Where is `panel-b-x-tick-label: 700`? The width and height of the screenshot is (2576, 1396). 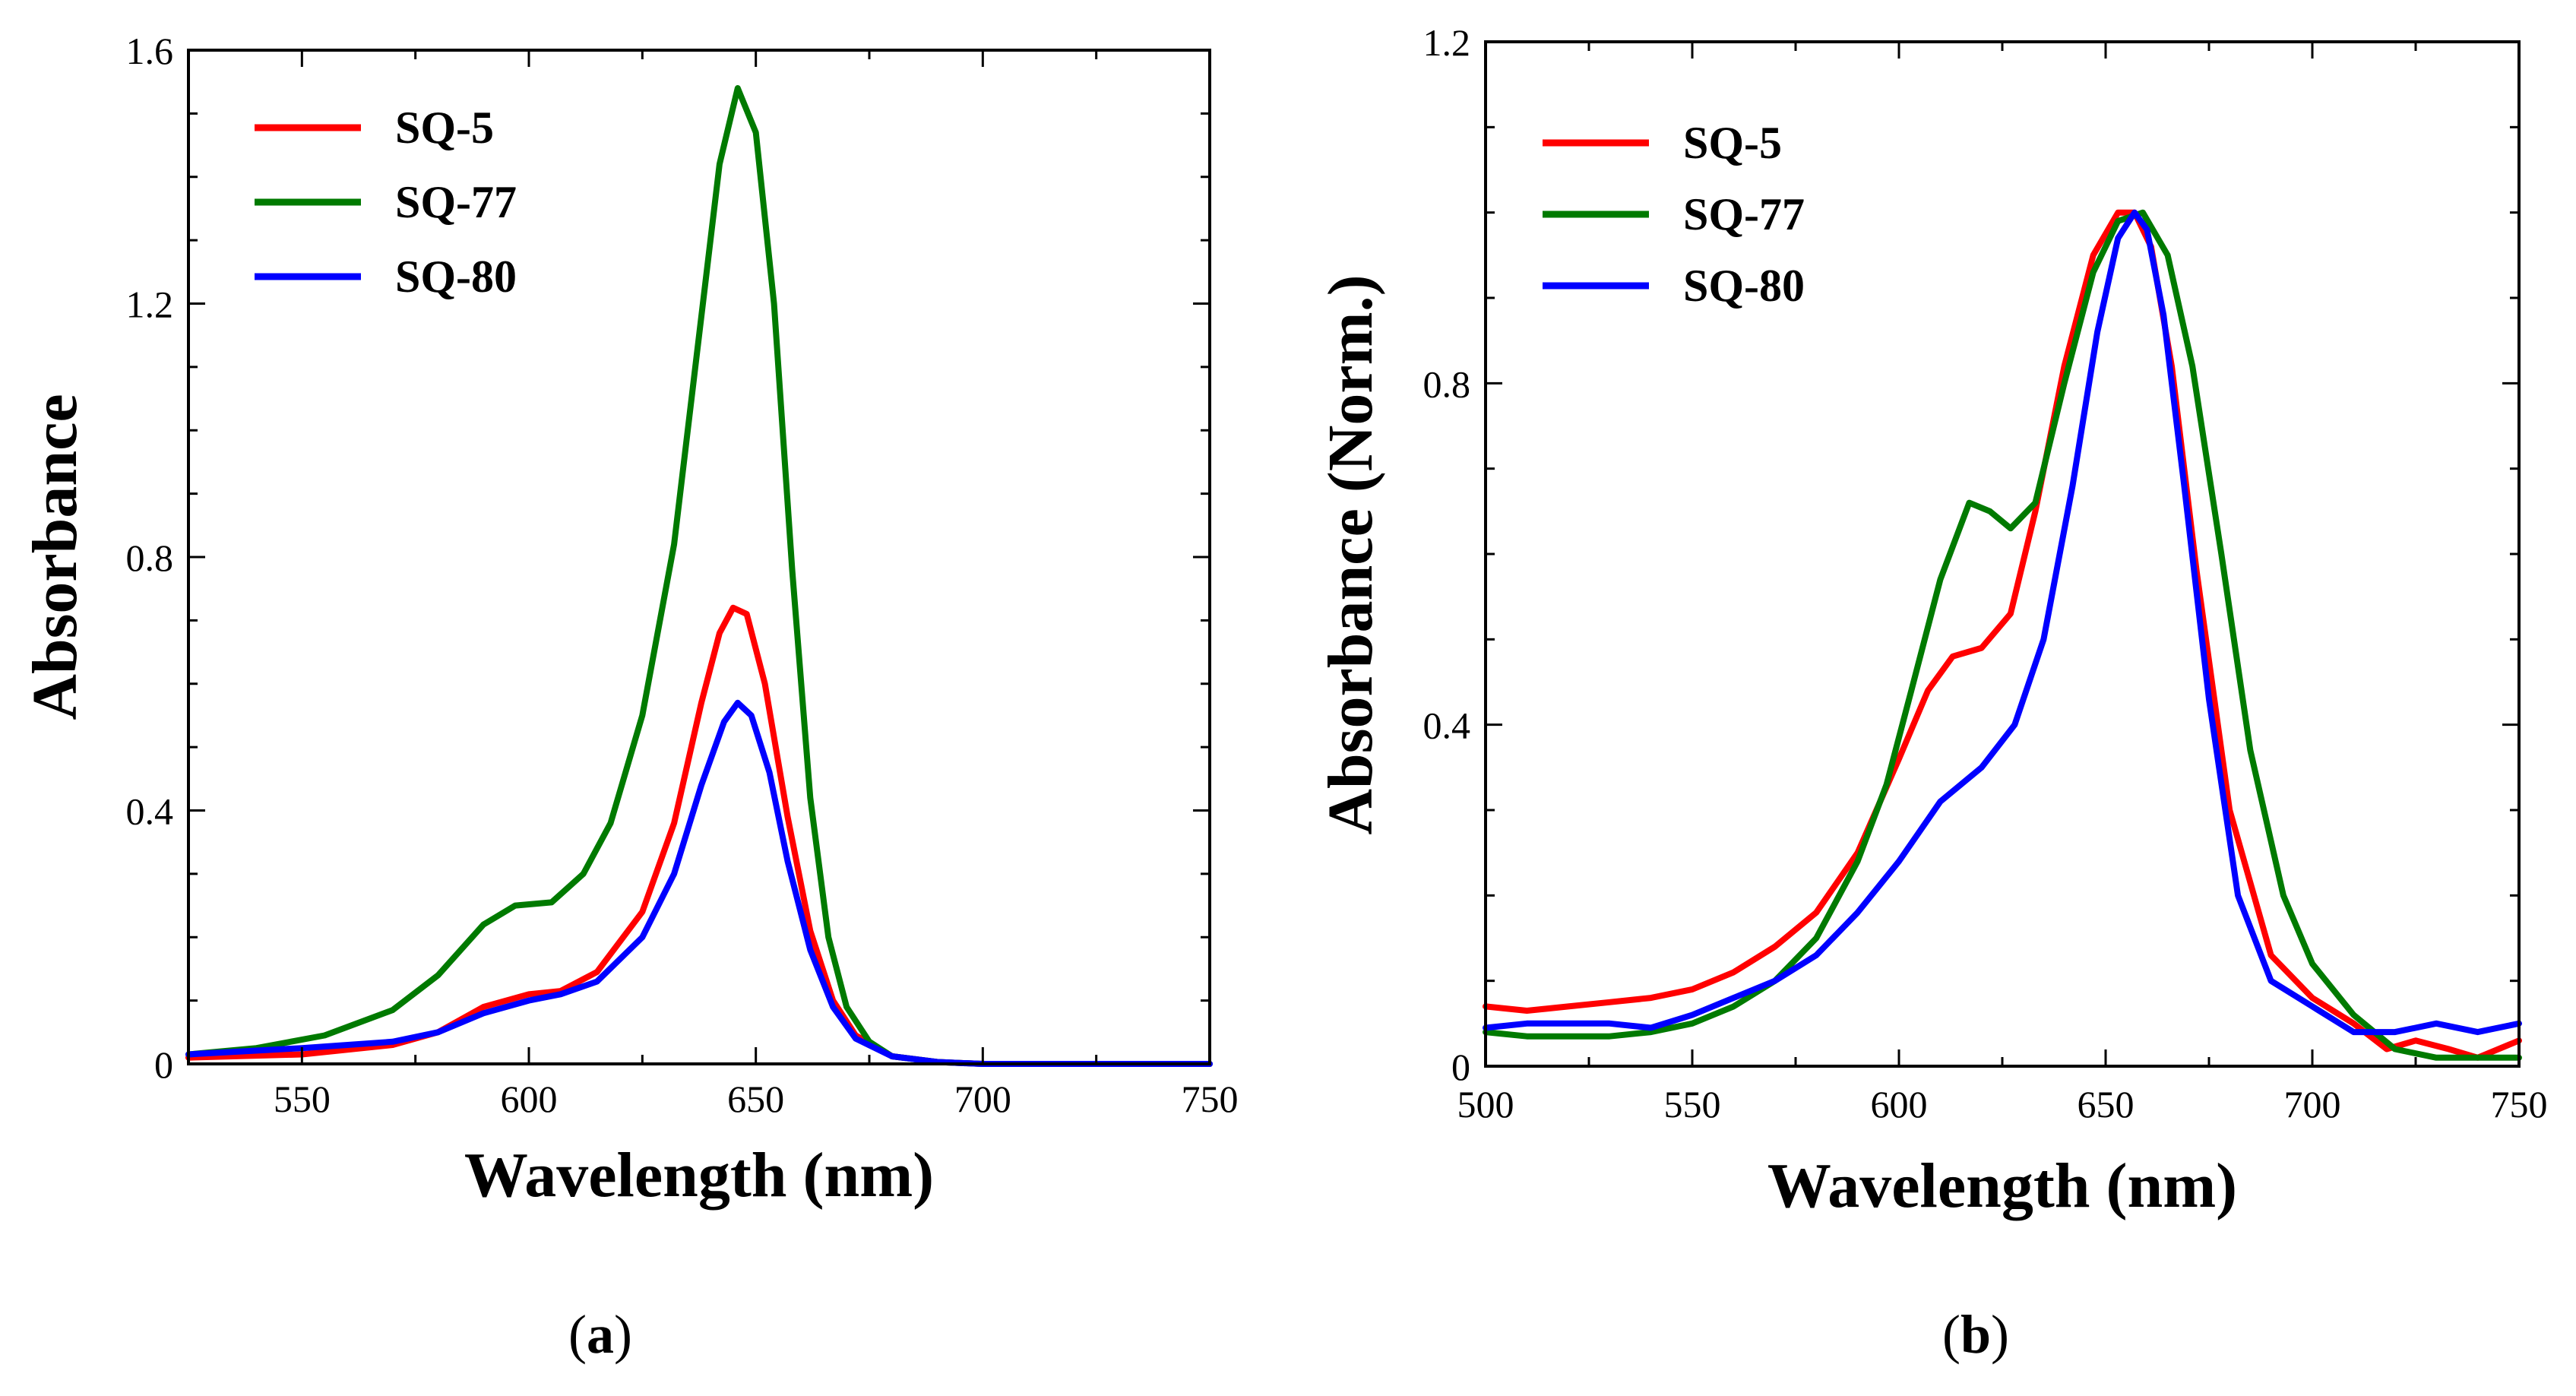 panel-b-x-tick-label: 700 is located at coordinates (2312, 1104).